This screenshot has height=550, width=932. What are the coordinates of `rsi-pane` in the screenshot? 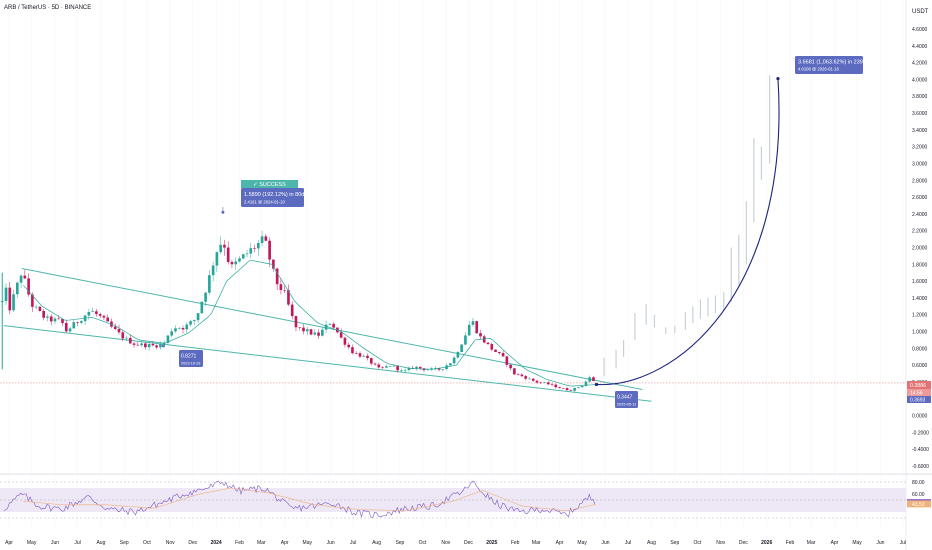 It's located at (453, 499).